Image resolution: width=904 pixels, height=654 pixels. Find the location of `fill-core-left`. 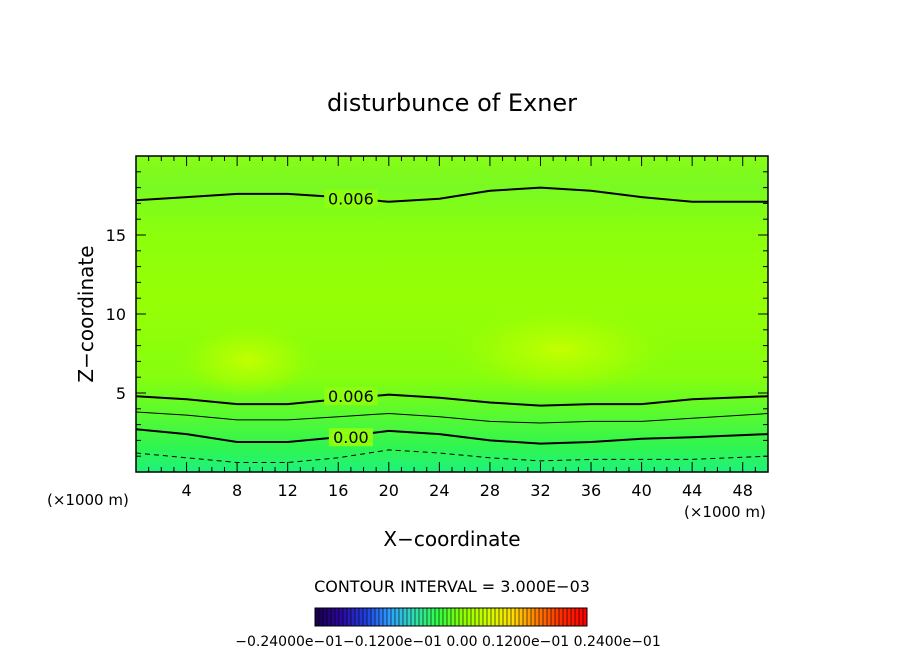

fill-core-left is located at coordinates (248, 360).